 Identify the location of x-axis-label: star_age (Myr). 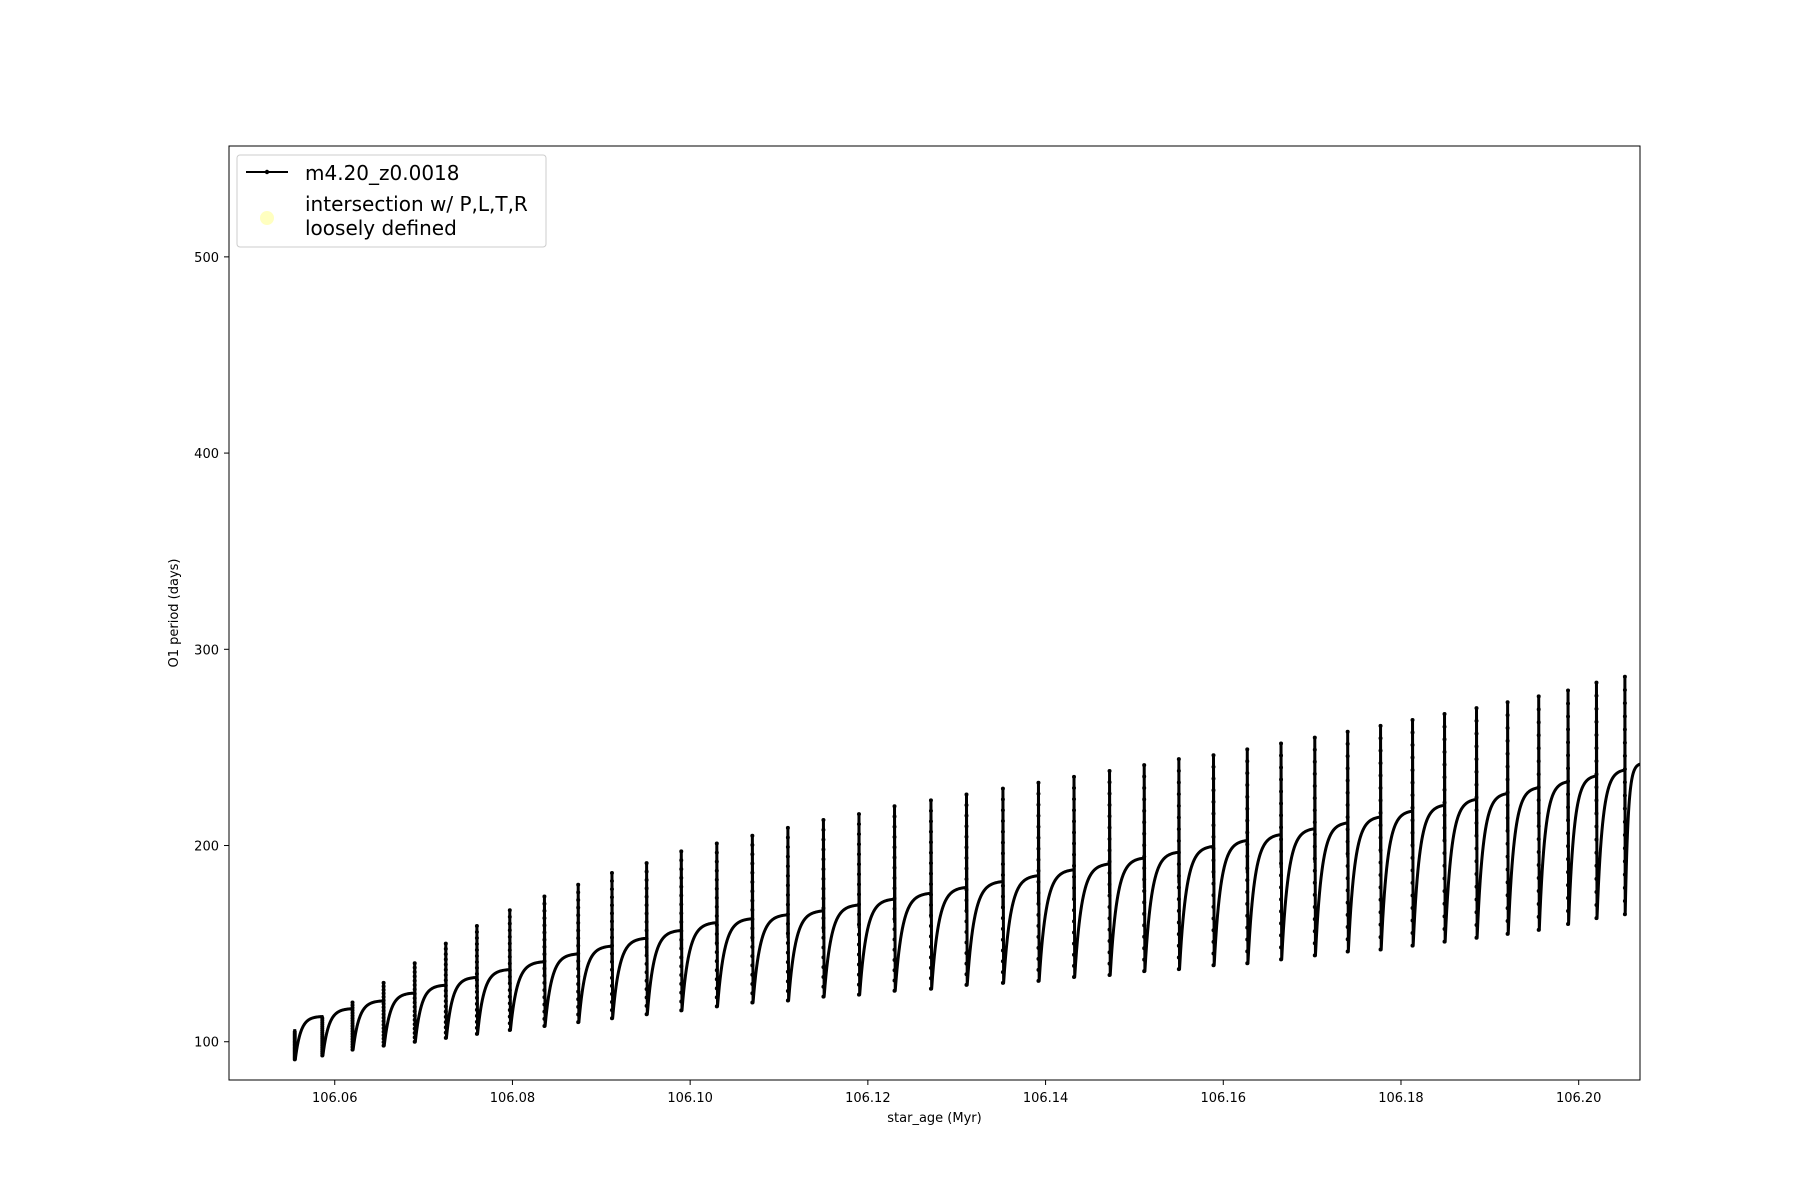
(934, 1118).